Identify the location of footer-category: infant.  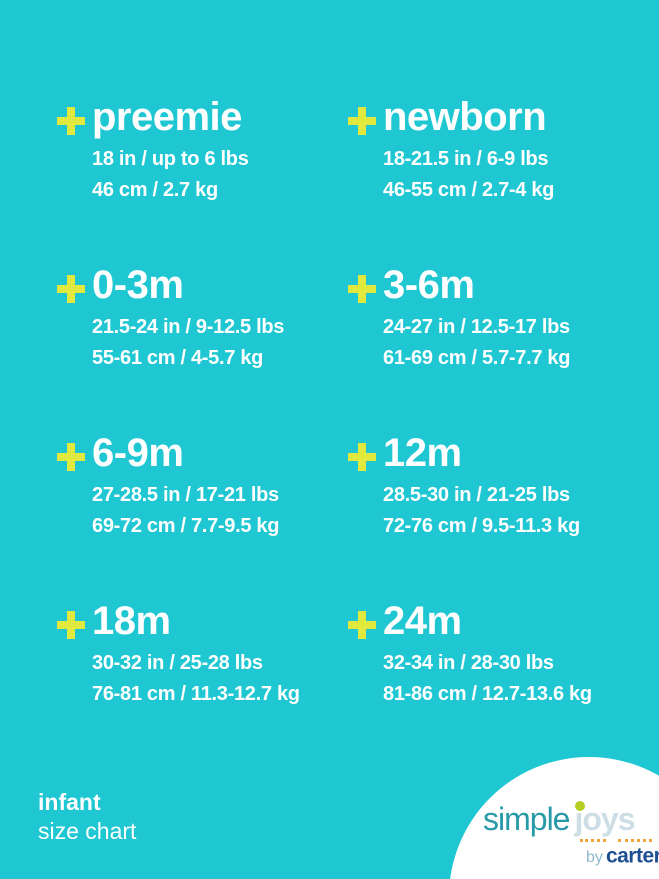
(69, 802).